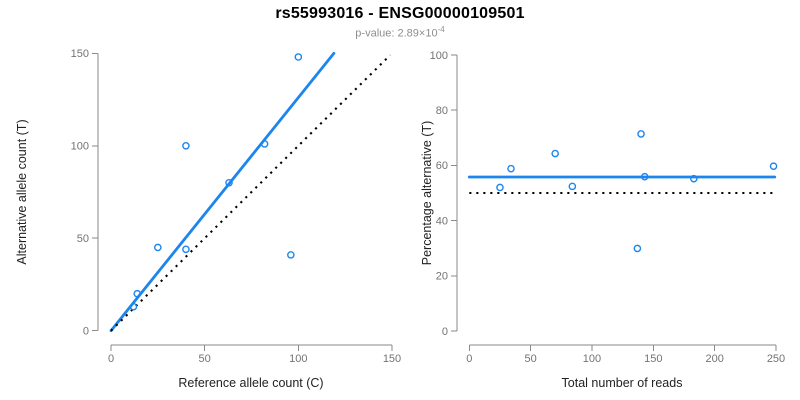 The height and width of the screenshot is (400, 800). Describe the element at coordinates (442, 166) in the screenshot. I see `y-tick-label: 60` at that location.